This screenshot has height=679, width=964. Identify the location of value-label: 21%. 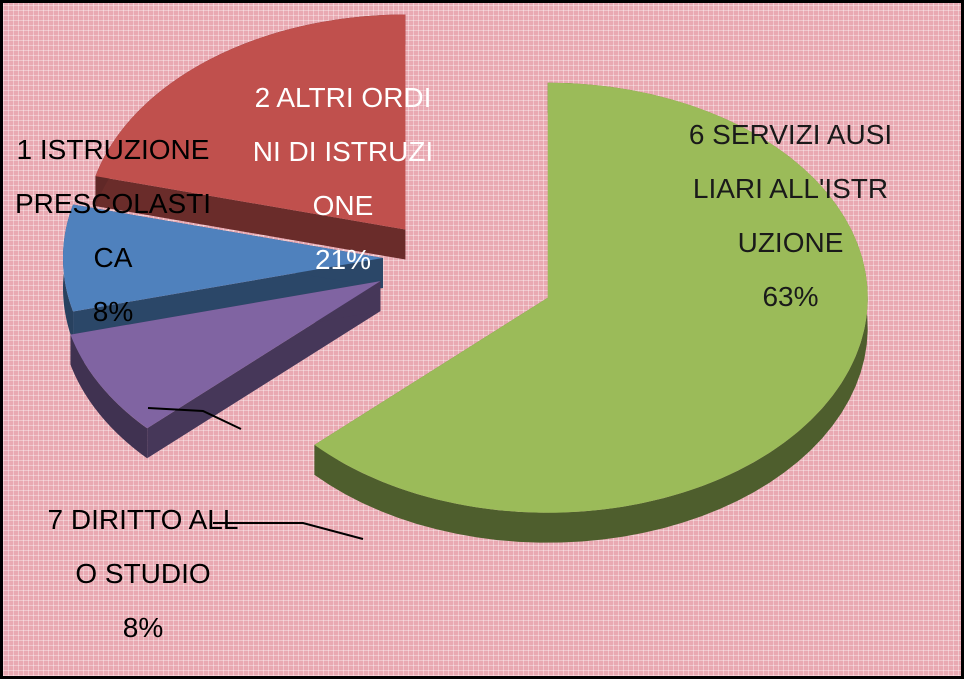
(343, 259).